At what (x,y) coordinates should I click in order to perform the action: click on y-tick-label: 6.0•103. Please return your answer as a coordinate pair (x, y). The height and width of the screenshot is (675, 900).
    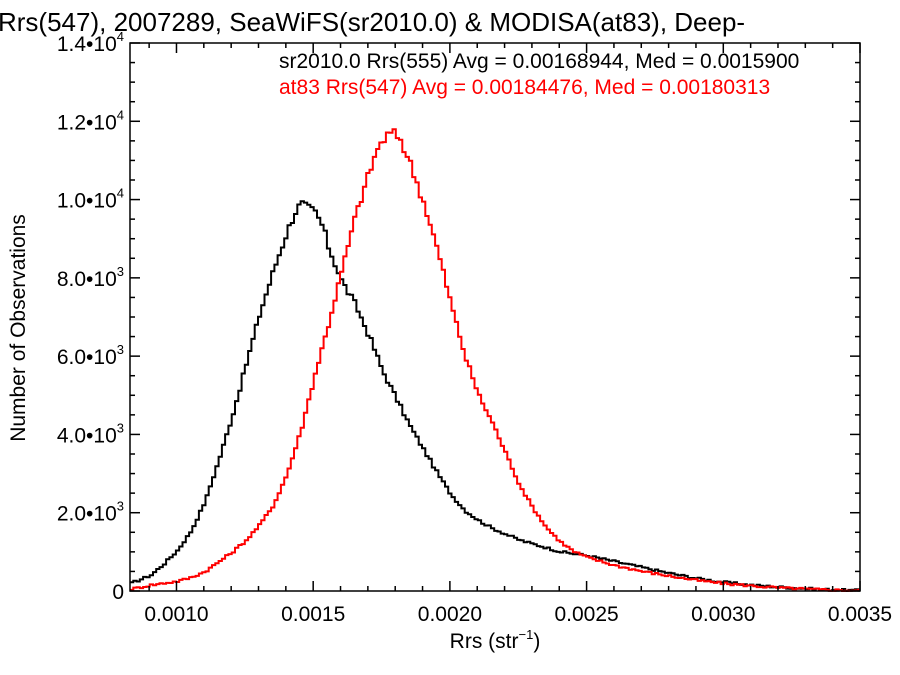
    Looking at the image, I should click on (90, 355).